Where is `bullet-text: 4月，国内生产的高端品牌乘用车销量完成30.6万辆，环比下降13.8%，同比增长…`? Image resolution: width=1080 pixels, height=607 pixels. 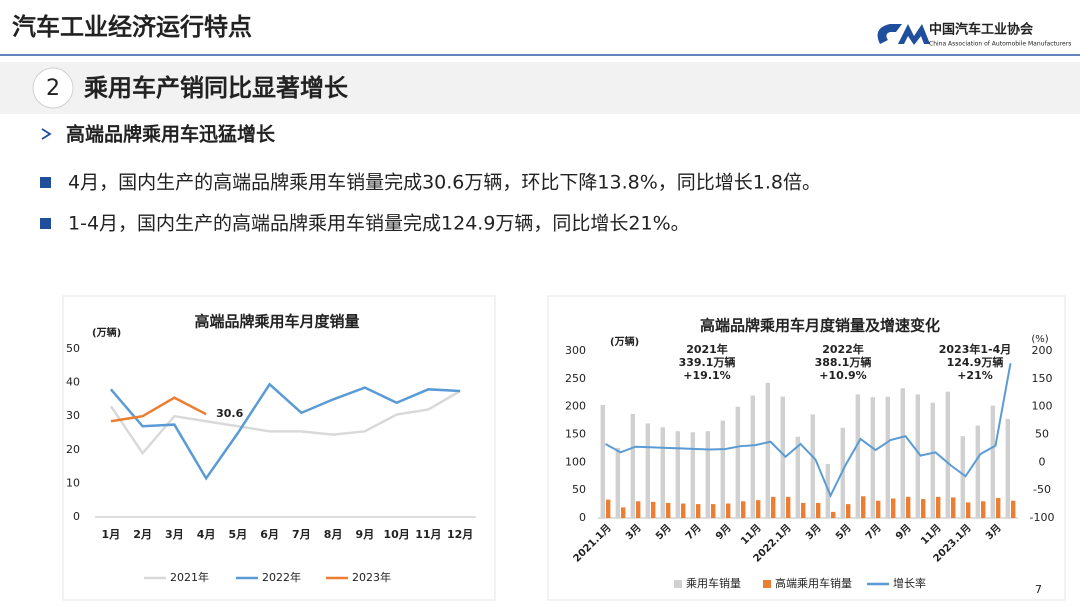 bullet-text: 4月，国内生产的高端品牌乘用车销量完成30.6万辆，环比下降13.8%，同比增长… is located at coordinates (444, 183).